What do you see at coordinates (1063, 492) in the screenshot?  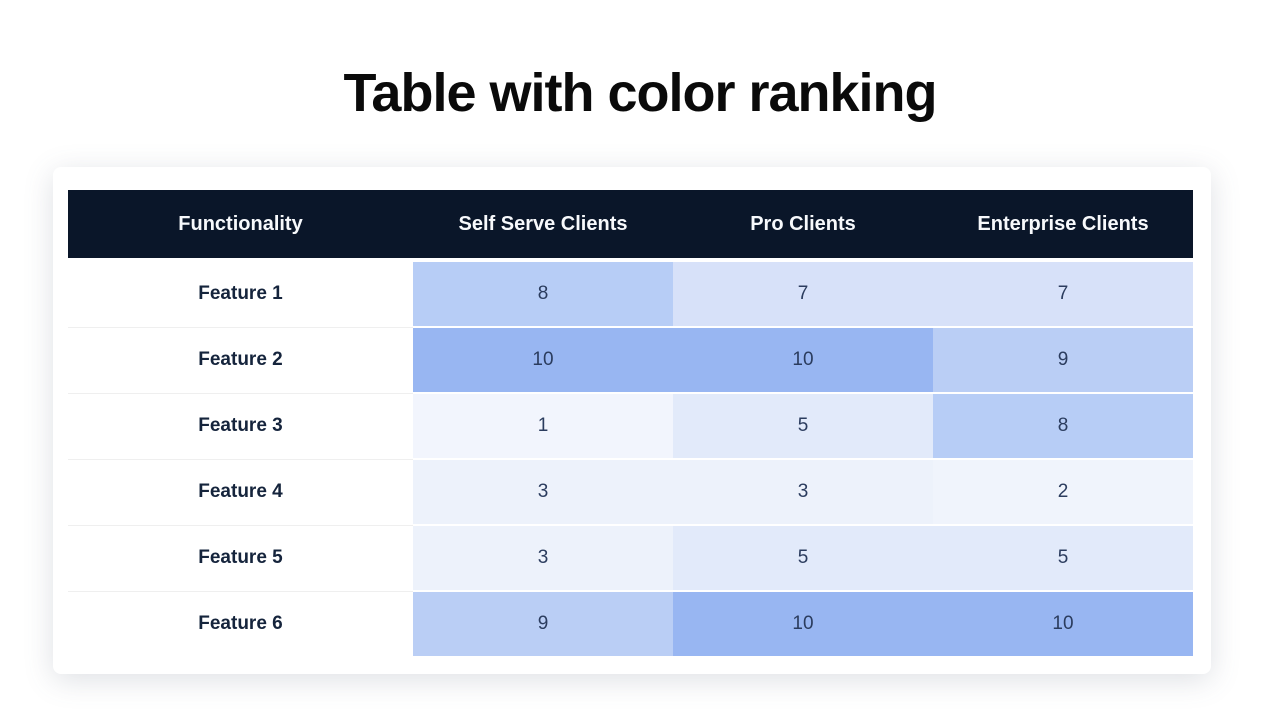 I see `value-cell: 2` at bounding box center [1063, 492].